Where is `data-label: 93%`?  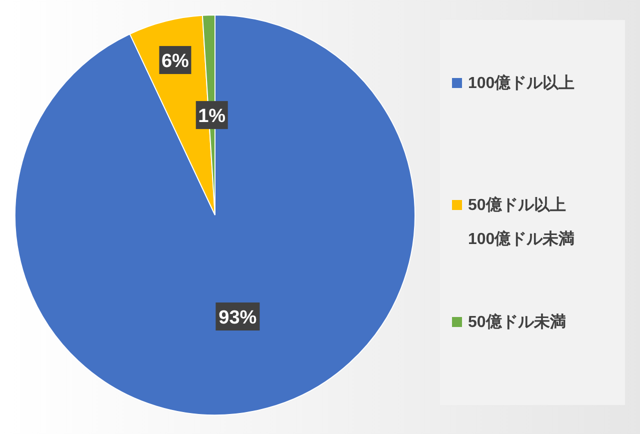
data-label: 93% is located at coordinates (237, 317).